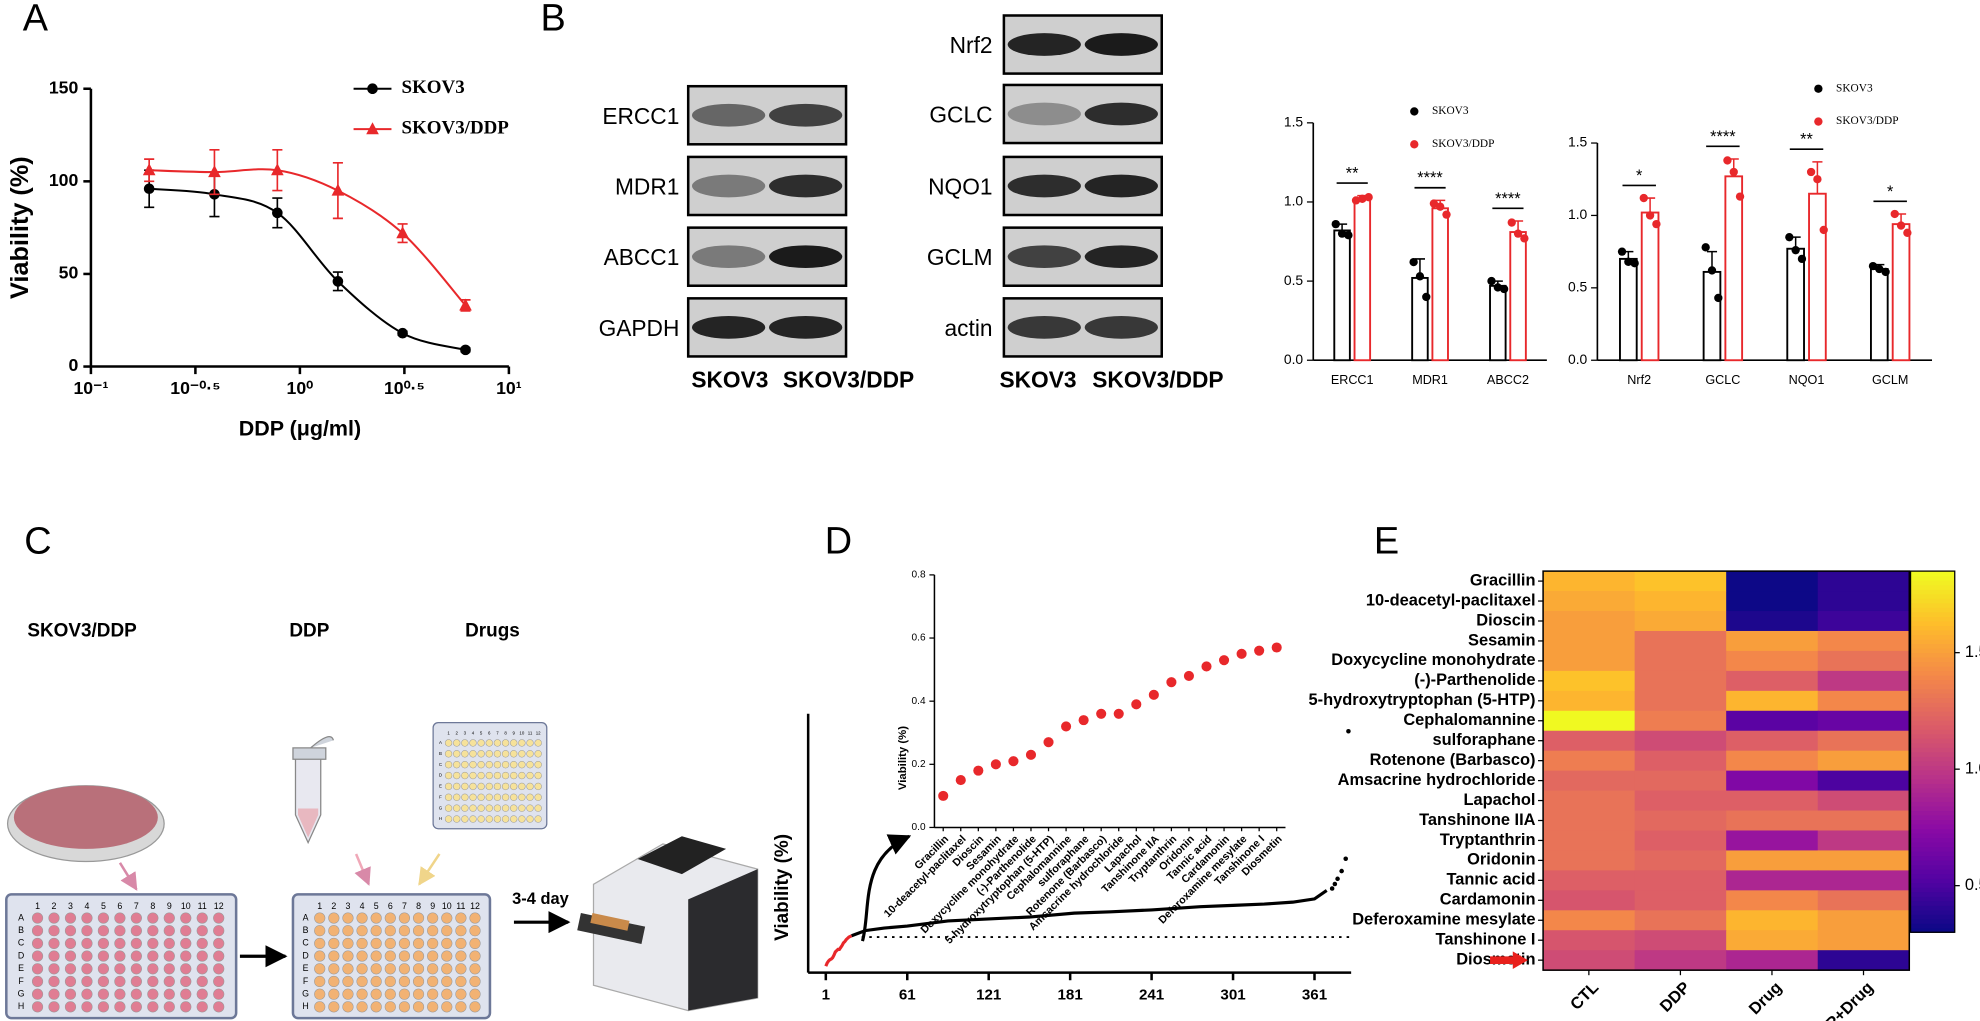 This screenshot has height=1021, width=1980. Describe the element at coordinates (1474, 680) in the screenshot. I see `row-label: (-)-Parthenolide` at that location.